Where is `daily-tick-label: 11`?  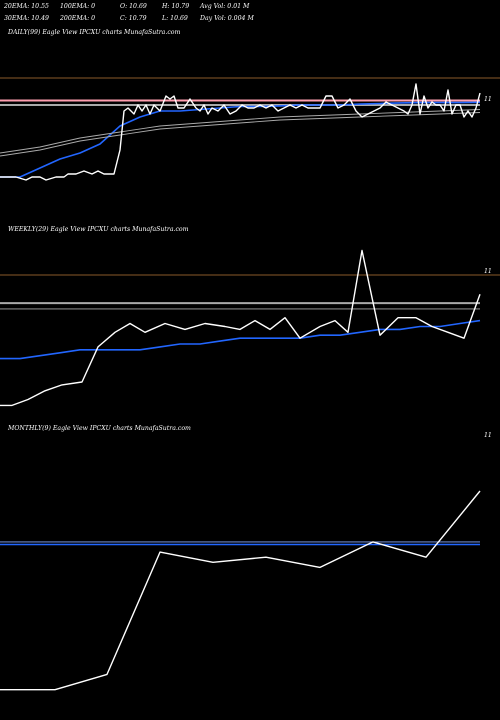 daily-tick-label: 11 is located at coordinates (488, 99).